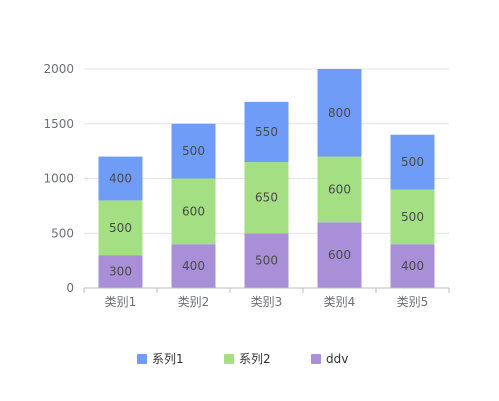 The height and width of the screenshot is (401, 499). I want to click on data-label: 800, so click(339, 113).